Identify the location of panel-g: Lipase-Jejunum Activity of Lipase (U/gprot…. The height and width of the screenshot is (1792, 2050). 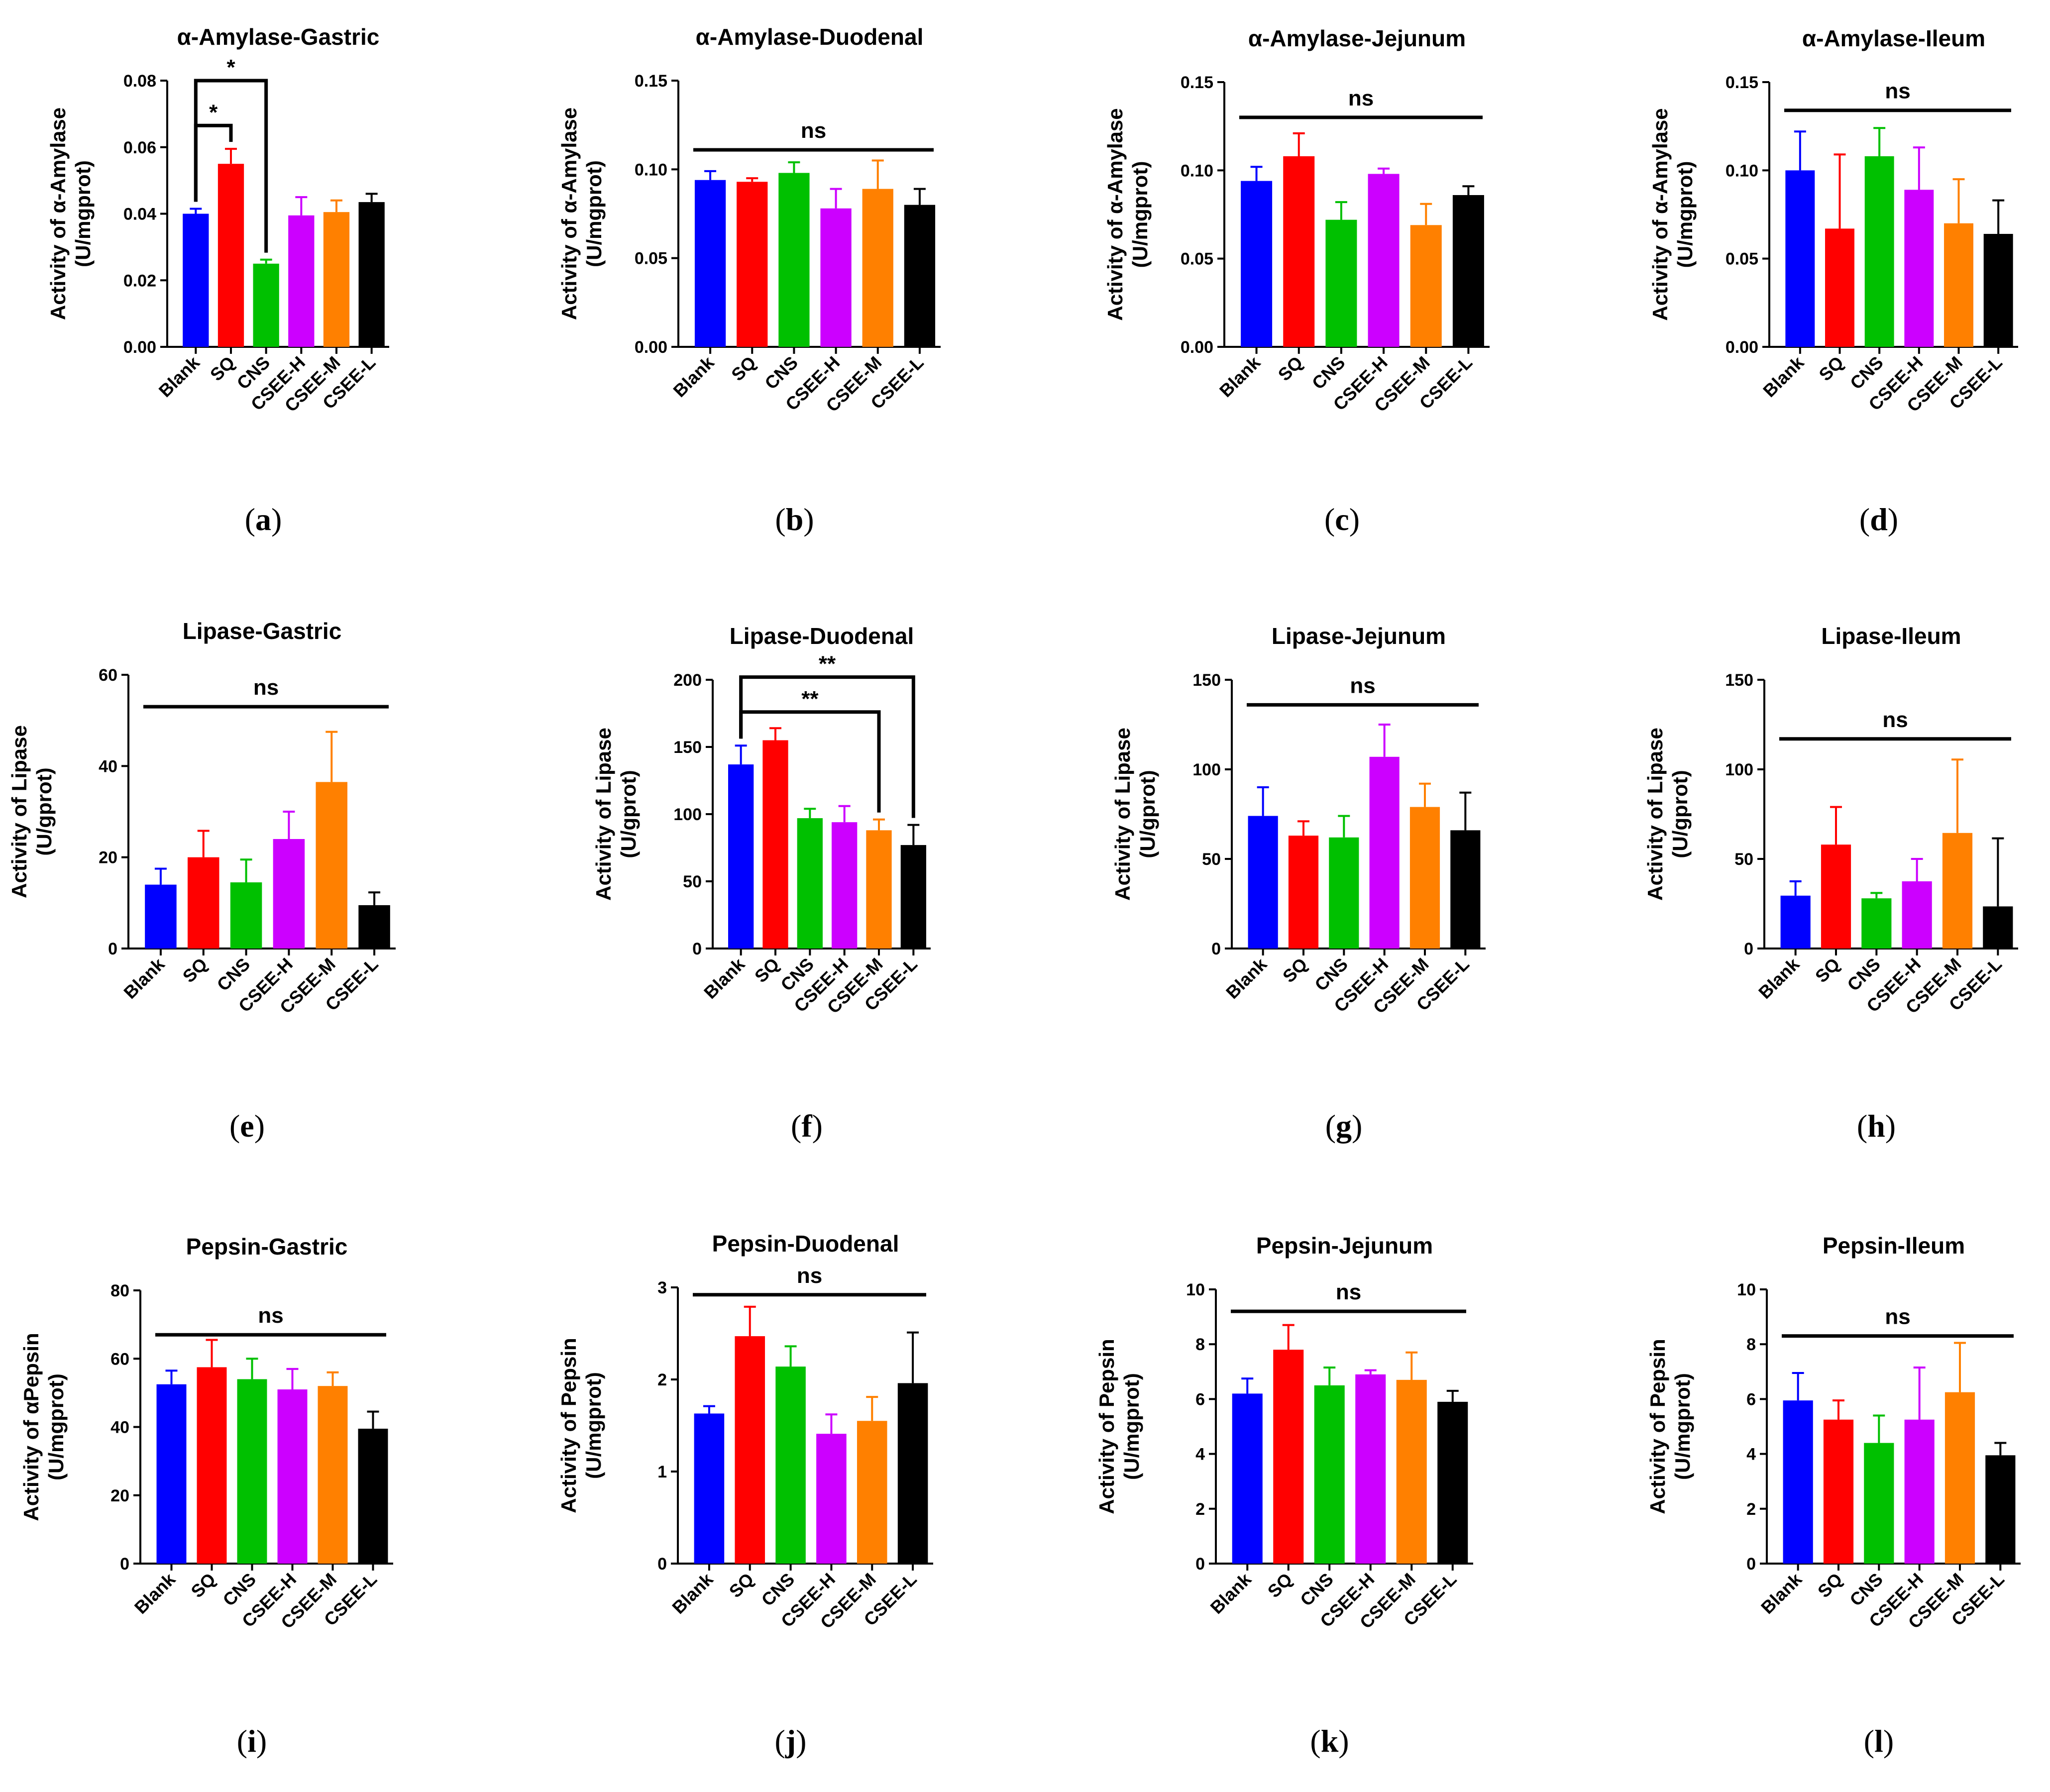
(1298, 883).